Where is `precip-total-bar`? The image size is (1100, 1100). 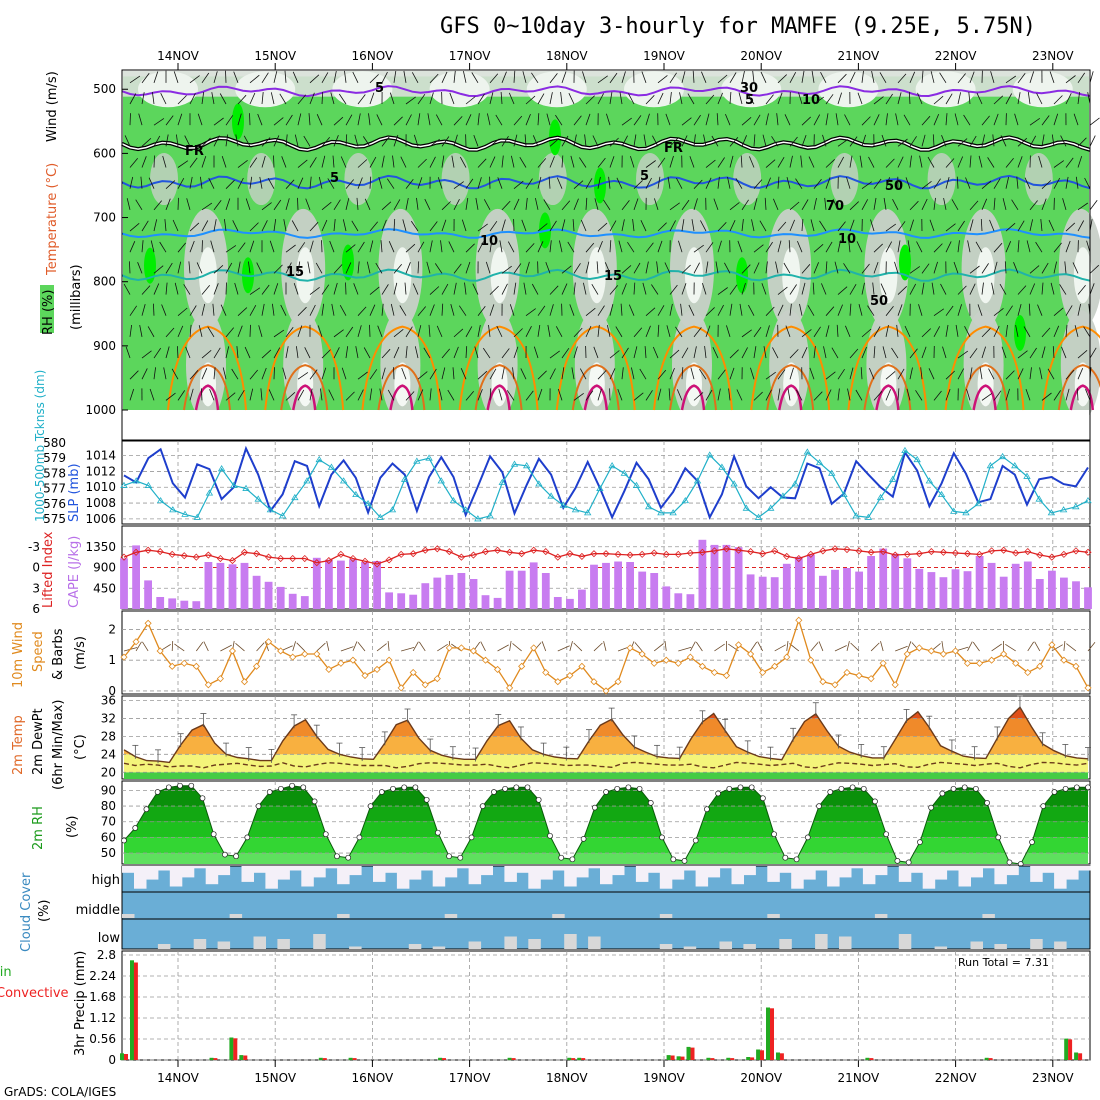 precip-total-bar is located at coordinates (509, 1059).